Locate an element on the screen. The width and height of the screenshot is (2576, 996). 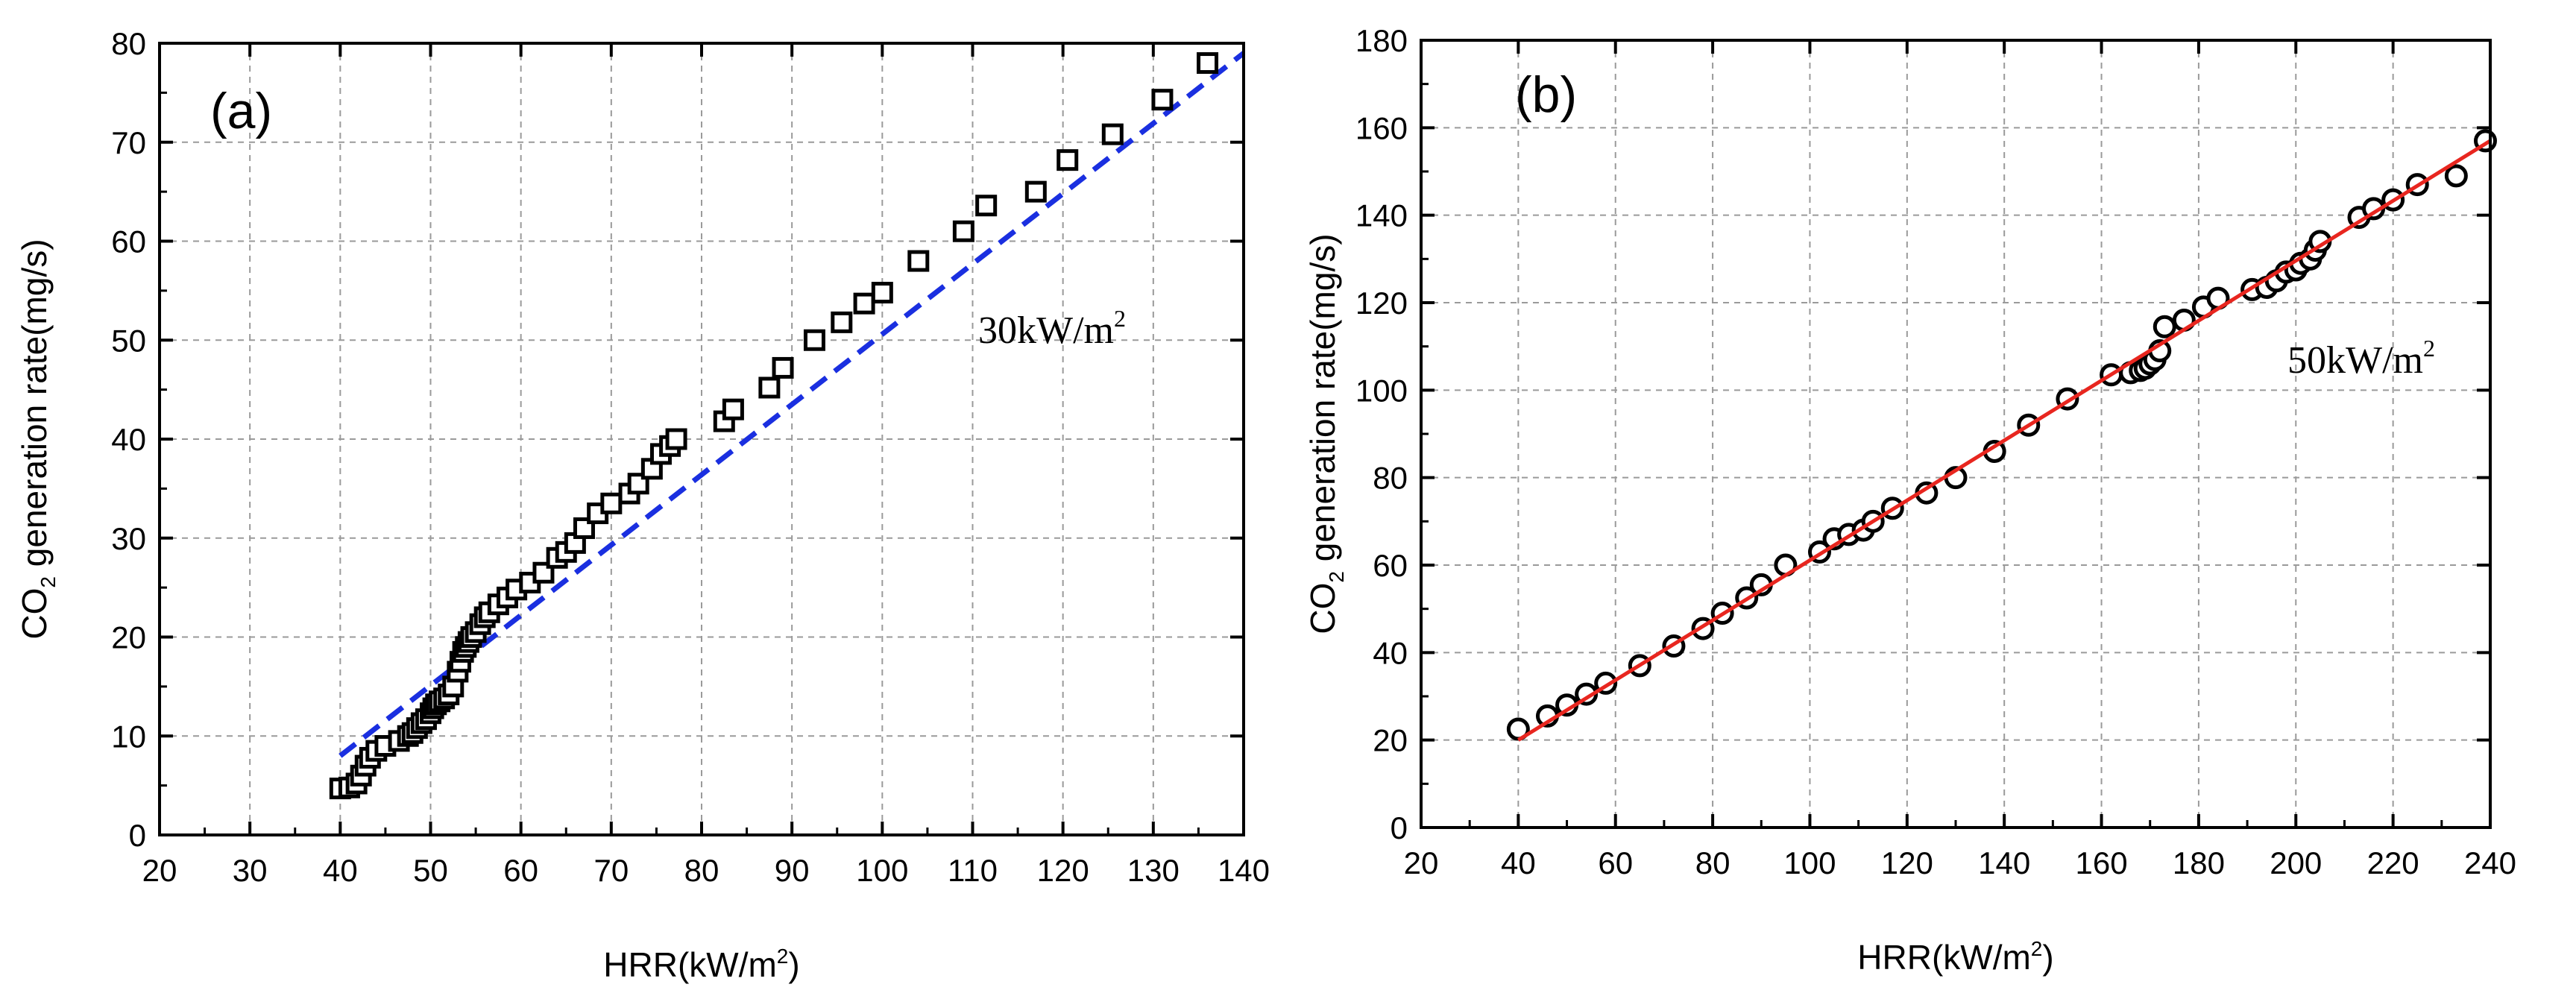
x-tick-label: 90 is located at coordinates (792, 871).